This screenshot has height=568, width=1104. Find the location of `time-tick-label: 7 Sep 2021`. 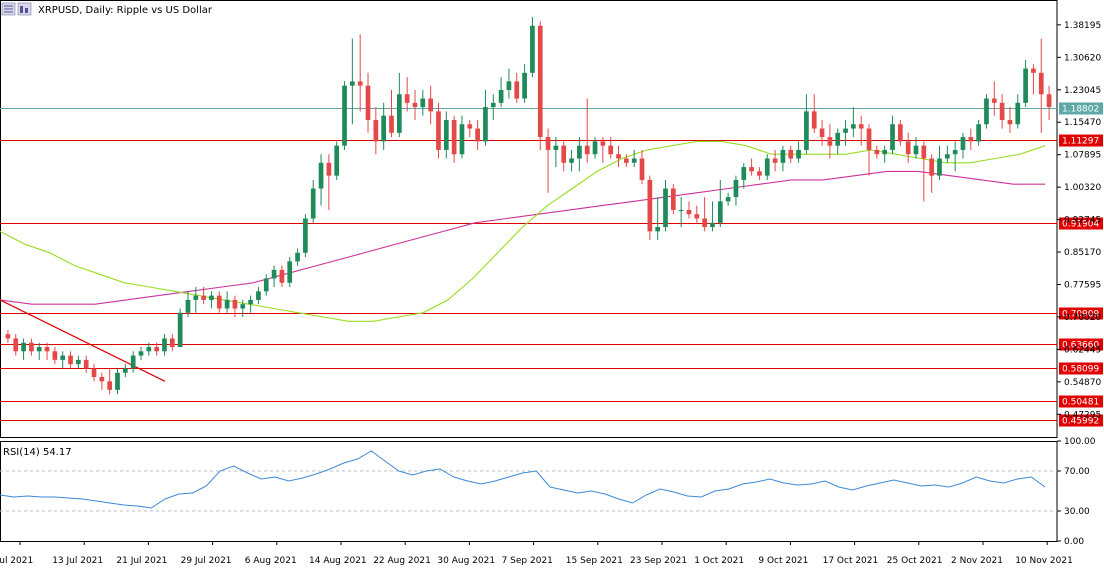

time-tick-label: 7 Sep 2021 is located at coordinates (527, 561).